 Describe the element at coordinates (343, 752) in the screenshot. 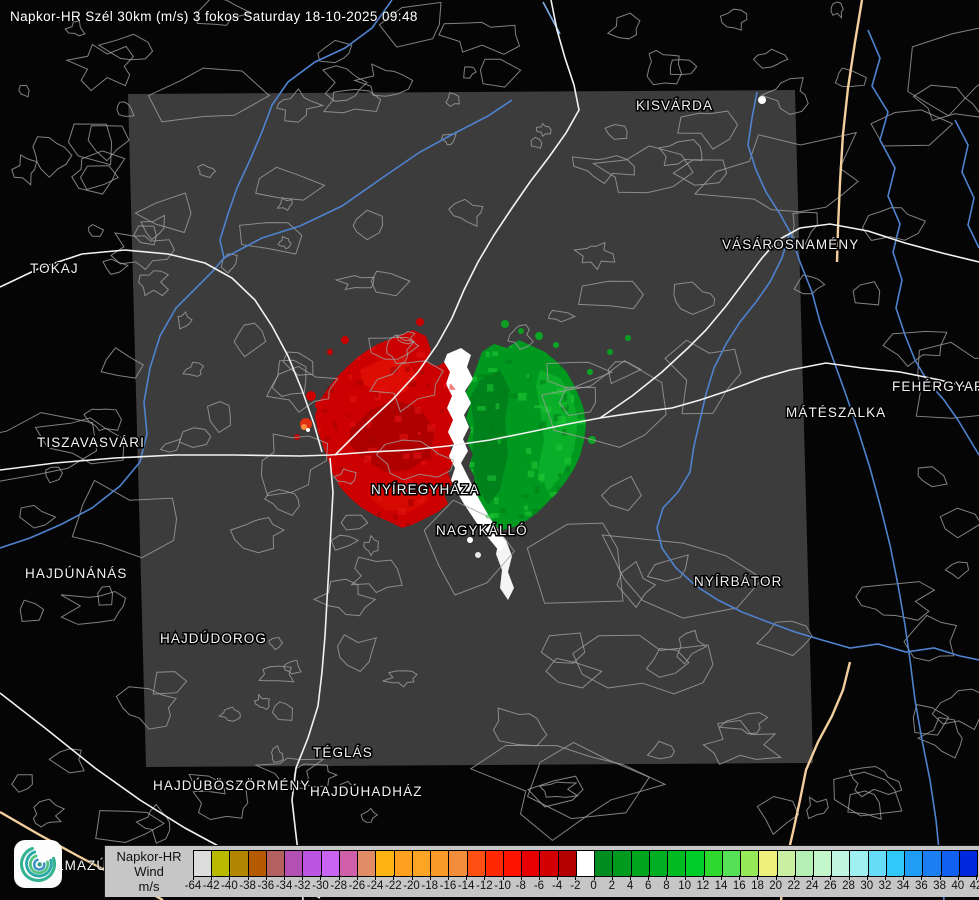

I see `city-label: TÉGLÁS` at that location.